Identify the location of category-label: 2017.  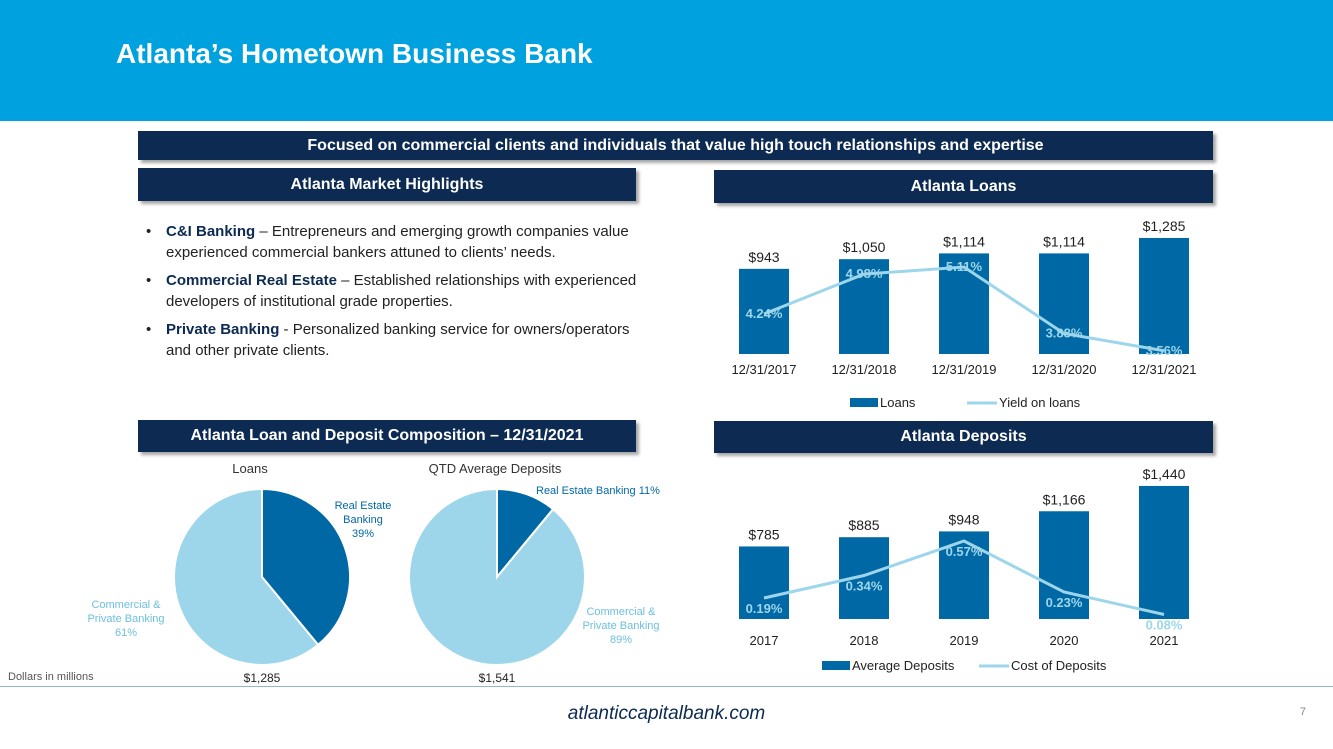
(764, 640).